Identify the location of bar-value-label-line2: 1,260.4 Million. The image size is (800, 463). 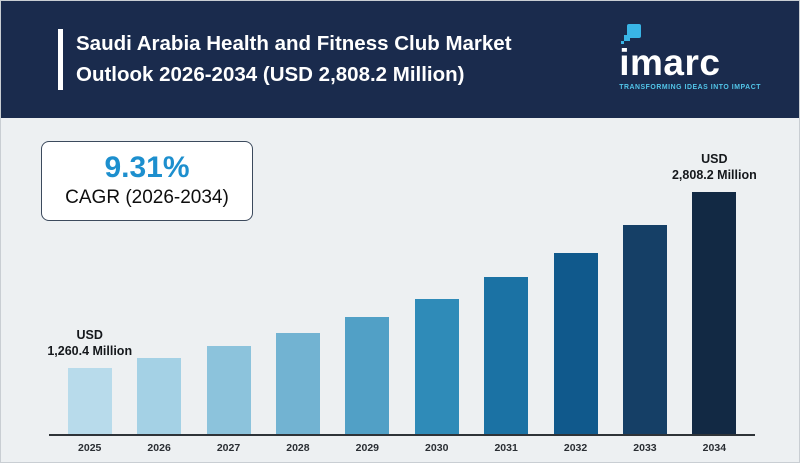
(90, 350).